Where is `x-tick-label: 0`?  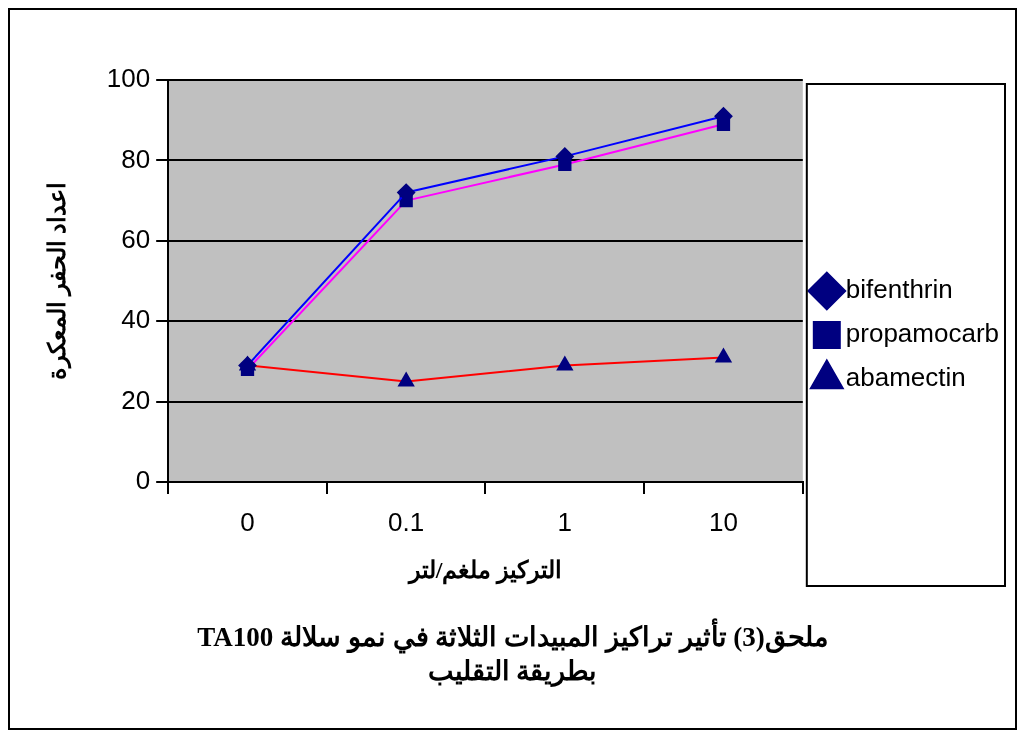 x-tick-label: 0 is located at coordinates (247, 521).